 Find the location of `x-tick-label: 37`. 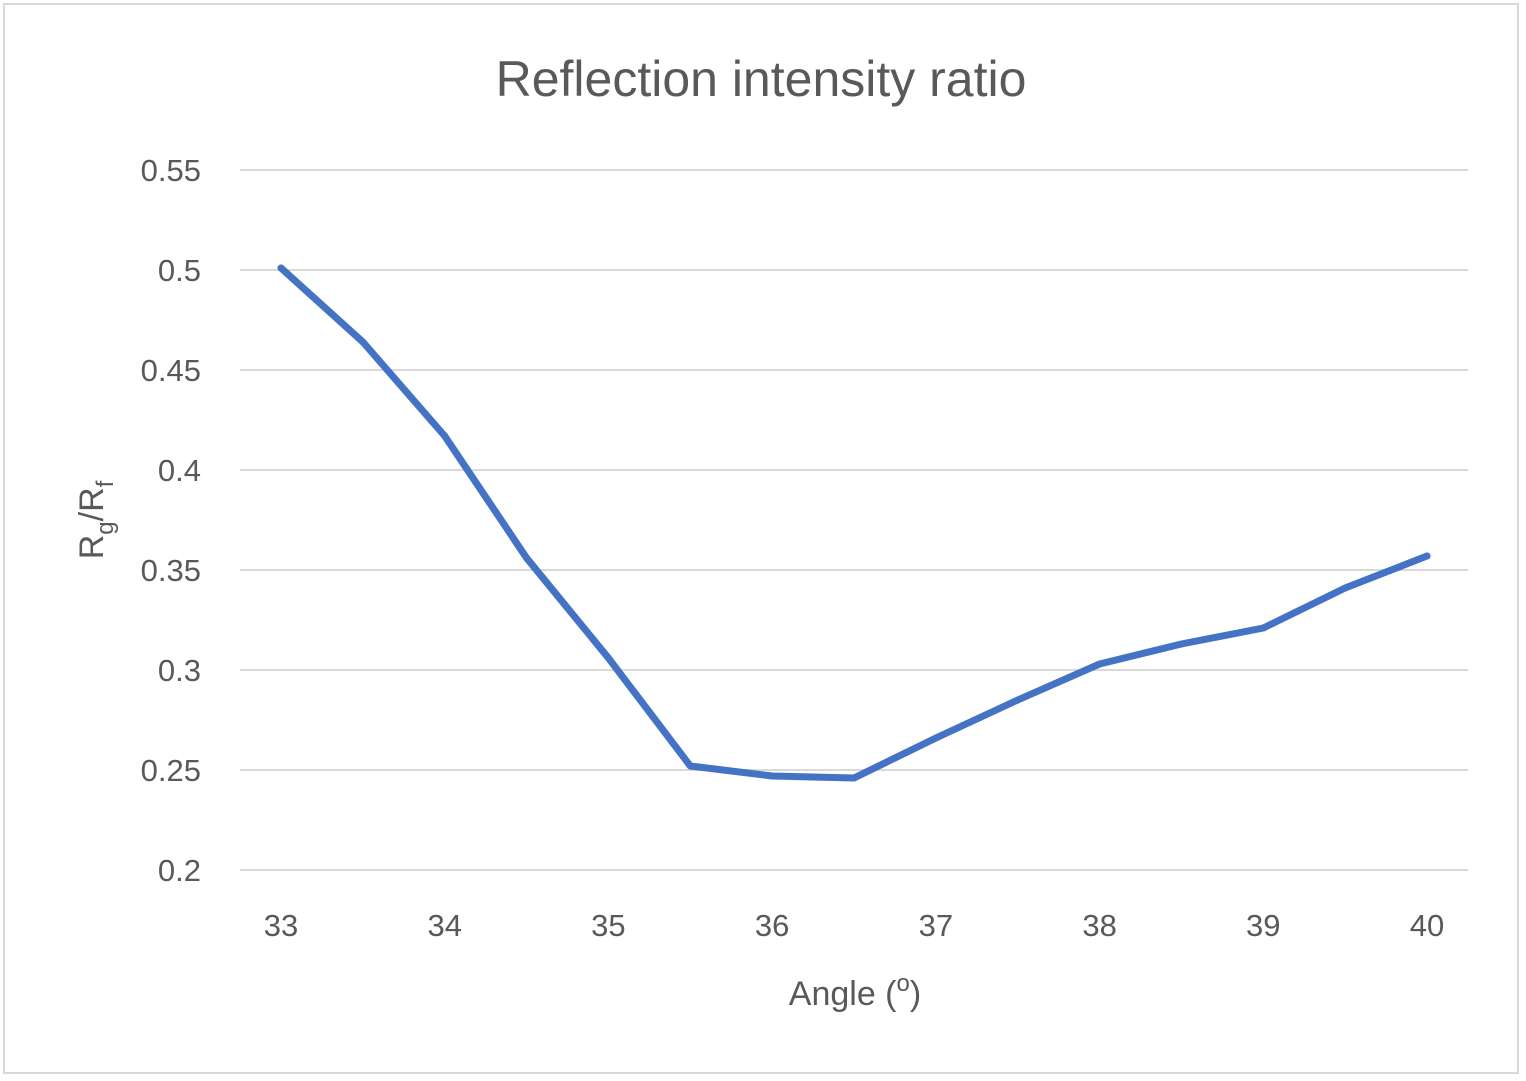

x-tick-label: 37 is located at coordinates (936, 925).